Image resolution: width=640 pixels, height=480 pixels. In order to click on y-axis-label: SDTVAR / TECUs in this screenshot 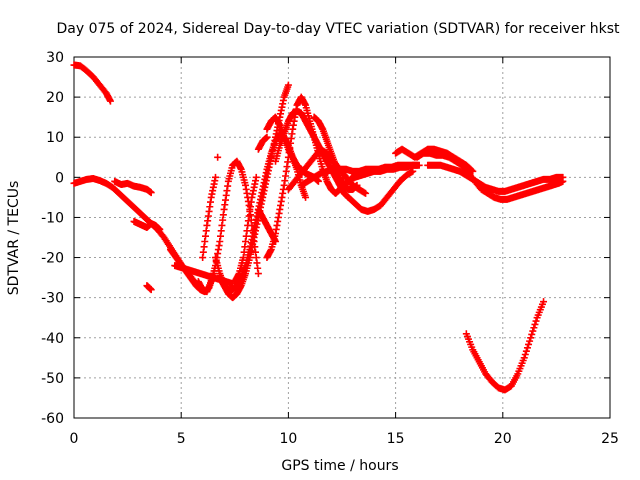, I will do `click(14, 238)`.